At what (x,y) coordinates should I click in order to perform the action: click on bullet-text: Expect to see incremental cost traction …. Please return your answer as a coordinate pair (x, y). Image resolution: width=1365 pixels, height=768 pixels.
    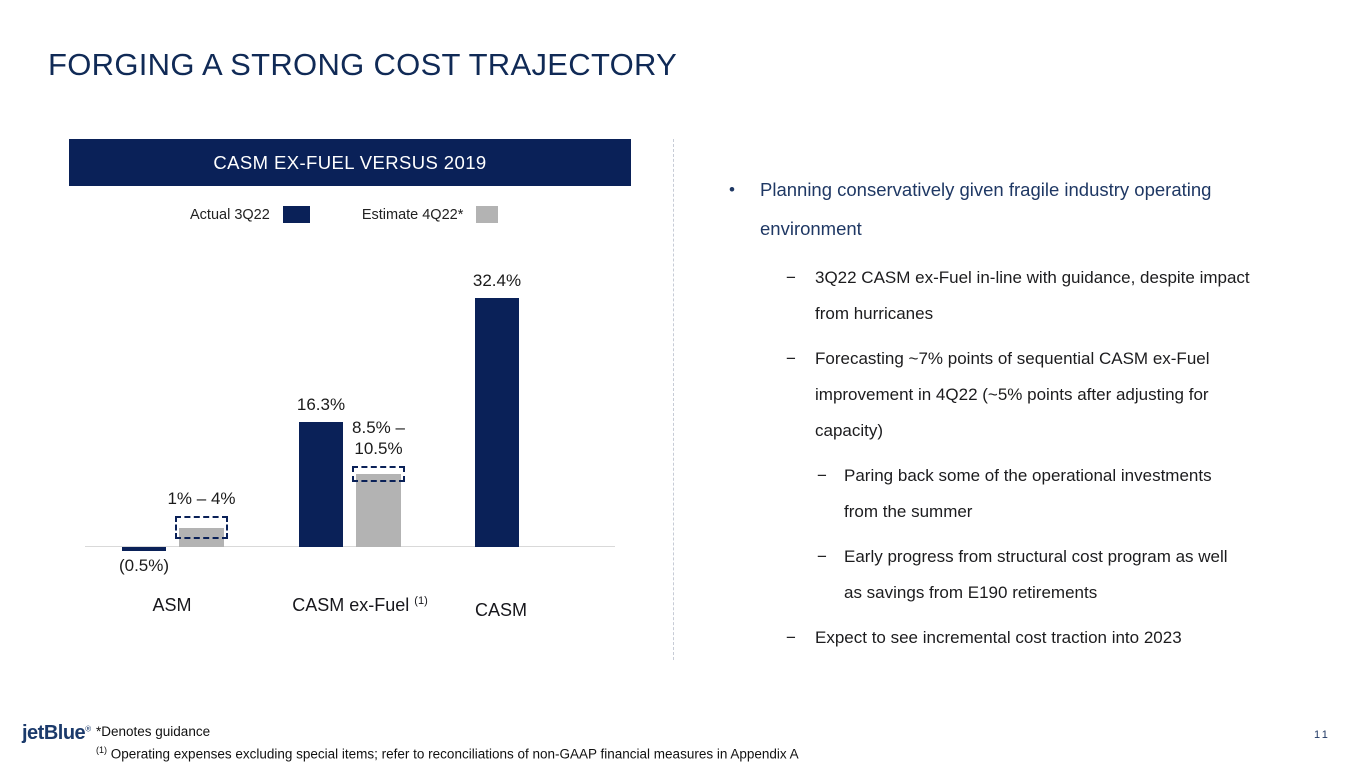
    Looking at the image, I should click on (998, 637).